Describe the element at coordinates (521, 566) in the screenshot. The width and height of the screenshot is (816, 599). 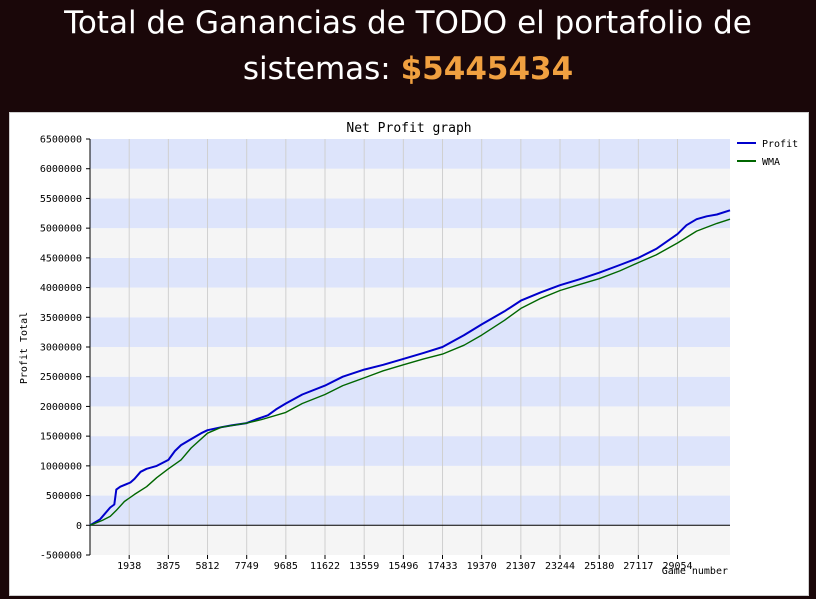
I see `x-tick-label: 21307` at that location.